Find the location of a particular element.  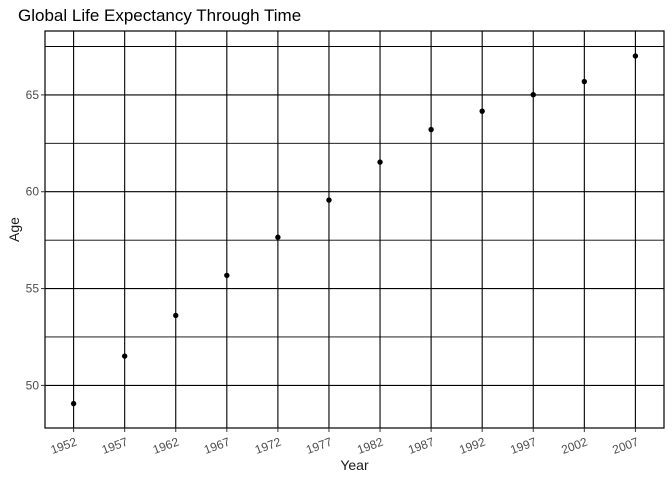

x-tick-label: 1967 is located at coordinates (217, 446).